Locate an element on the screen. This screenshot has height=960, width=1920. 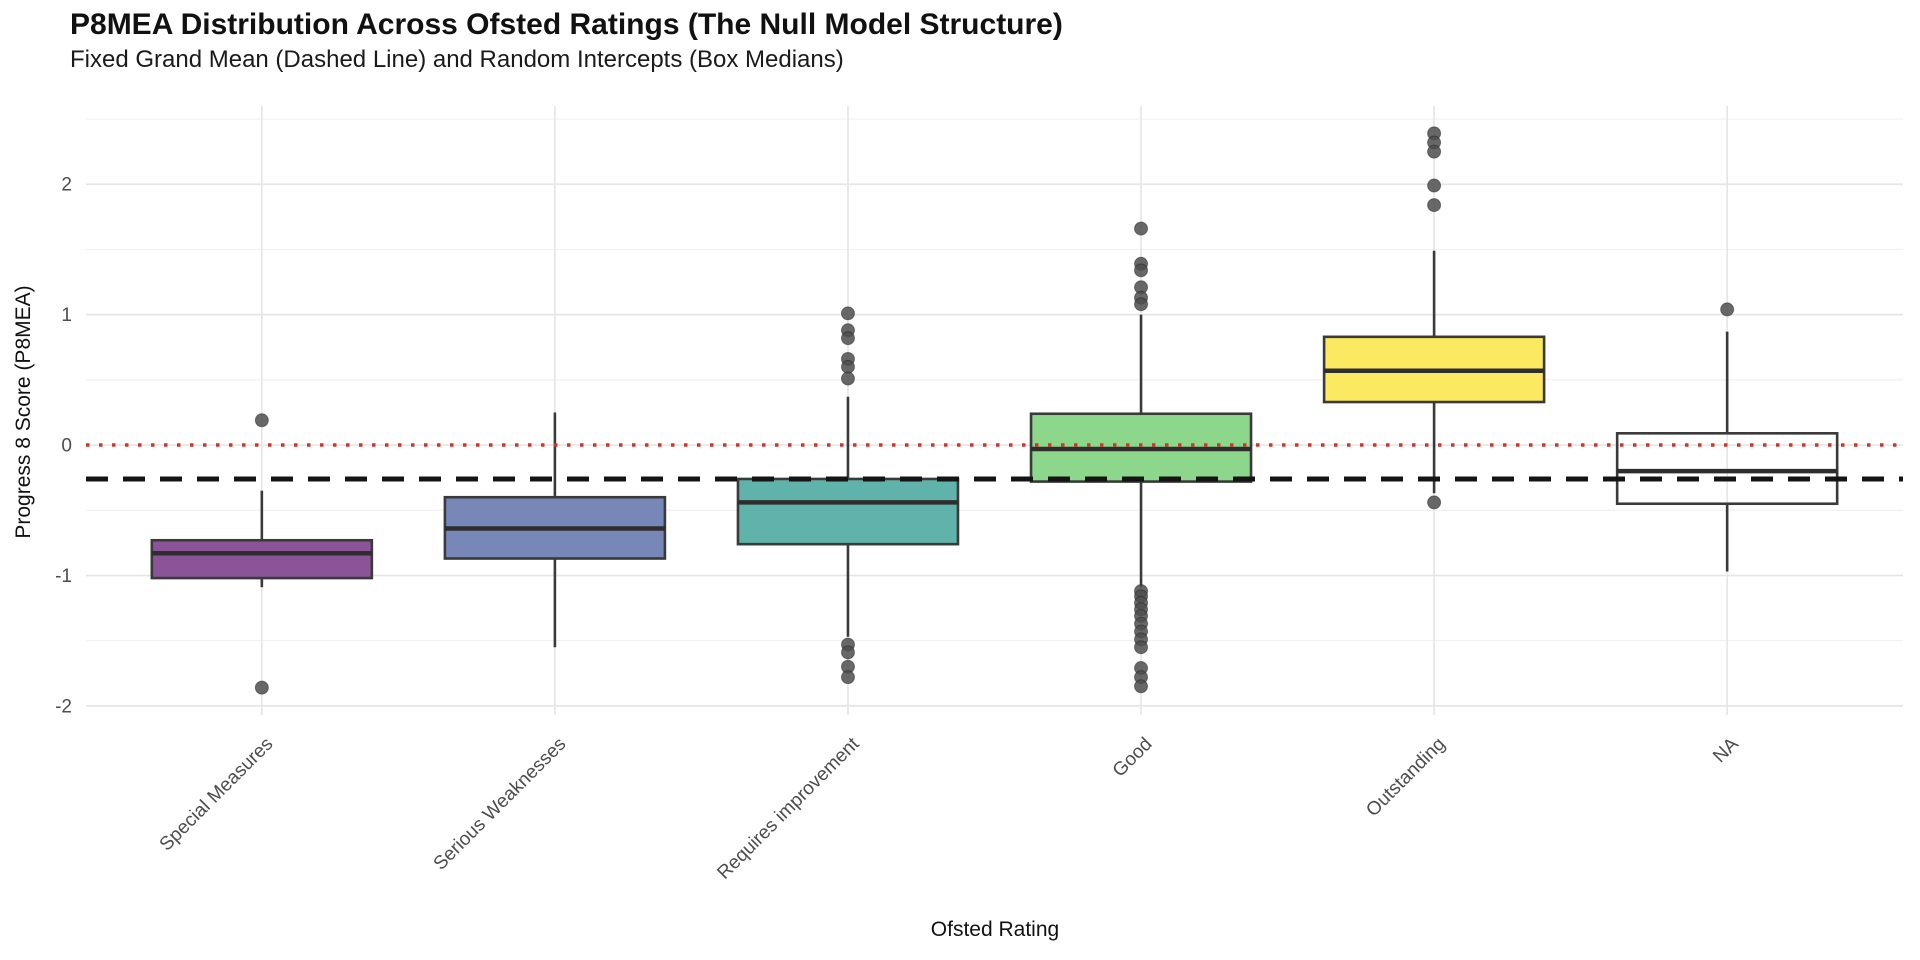
x-tick-label-good: Good is located at coordinates (1133, 758).